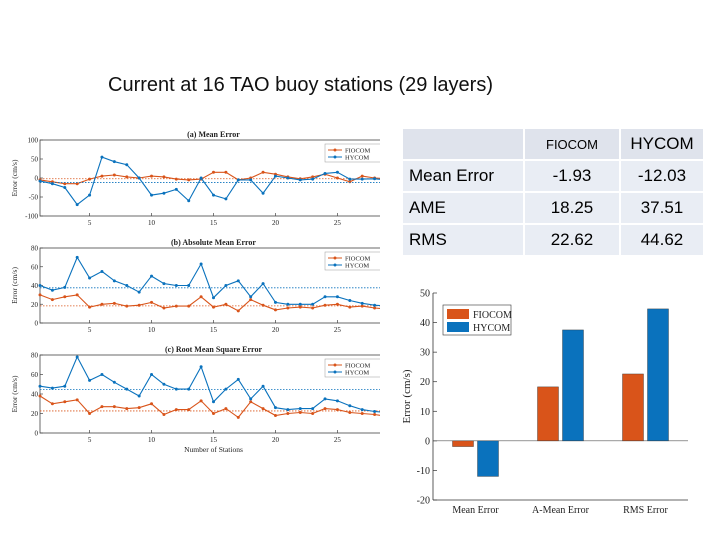 This screenshot has width=720, height=540. What do you see at coordinates (488, 458) in the screenshot?
I see `bar-hycom` at bounding box center [488, 458].